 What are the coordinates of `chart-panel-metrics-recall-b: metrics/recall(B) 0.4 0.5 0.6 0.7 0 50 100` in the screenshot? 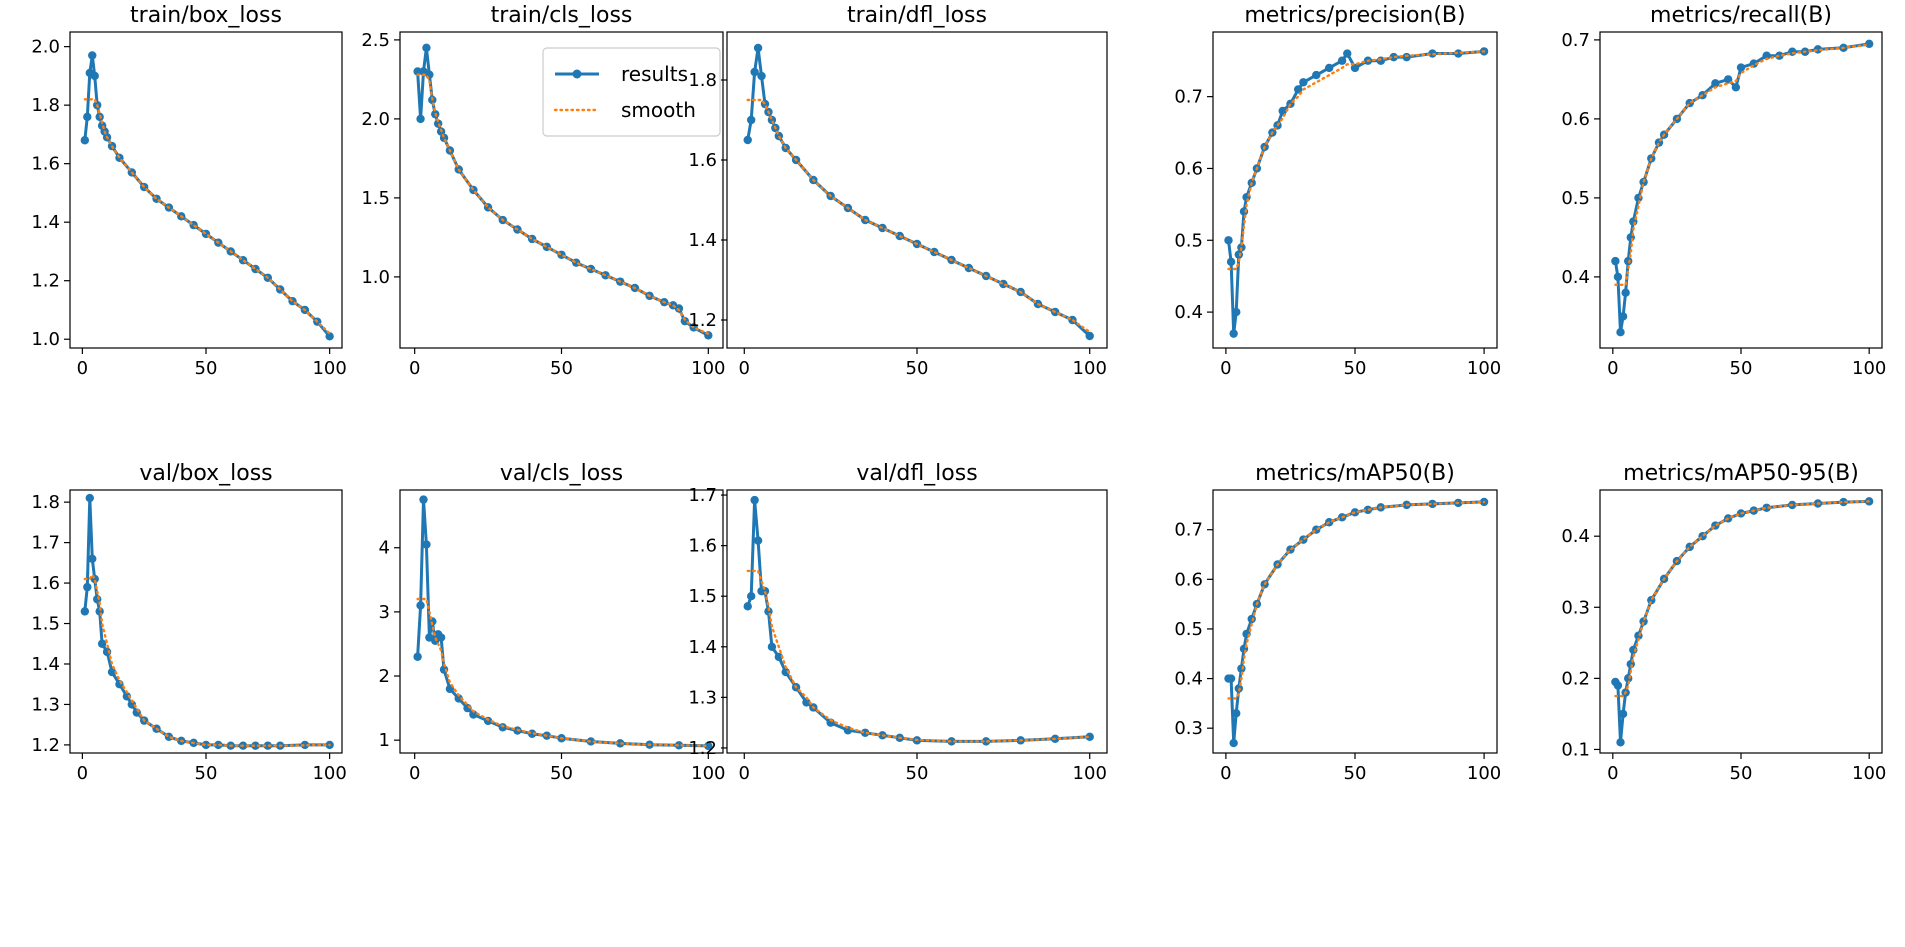 It's located at (1723, 191).